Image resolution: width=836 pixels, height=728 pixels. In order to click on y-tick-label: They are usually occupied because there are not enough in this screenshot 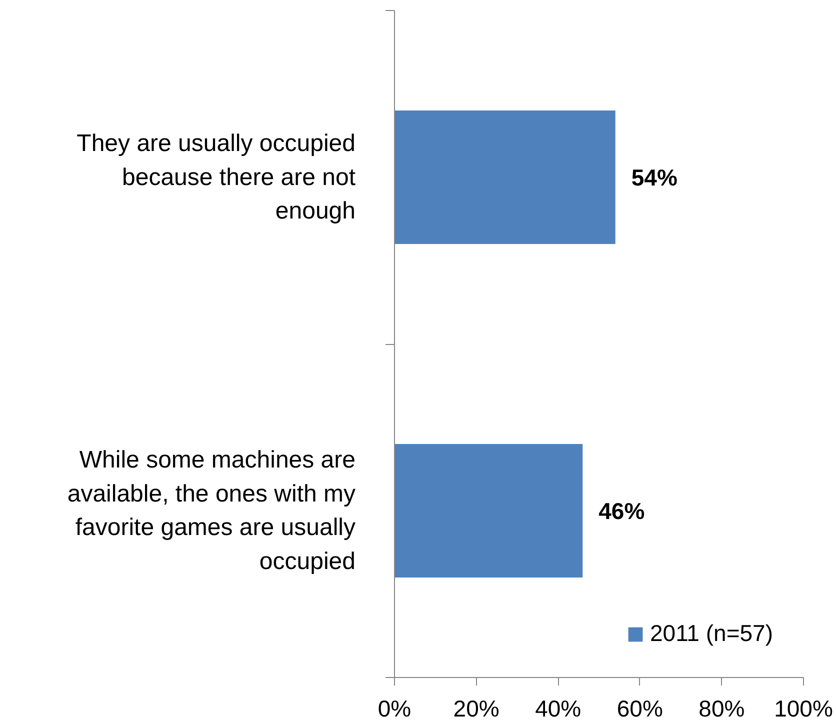, I will do `click(216, 177)`.